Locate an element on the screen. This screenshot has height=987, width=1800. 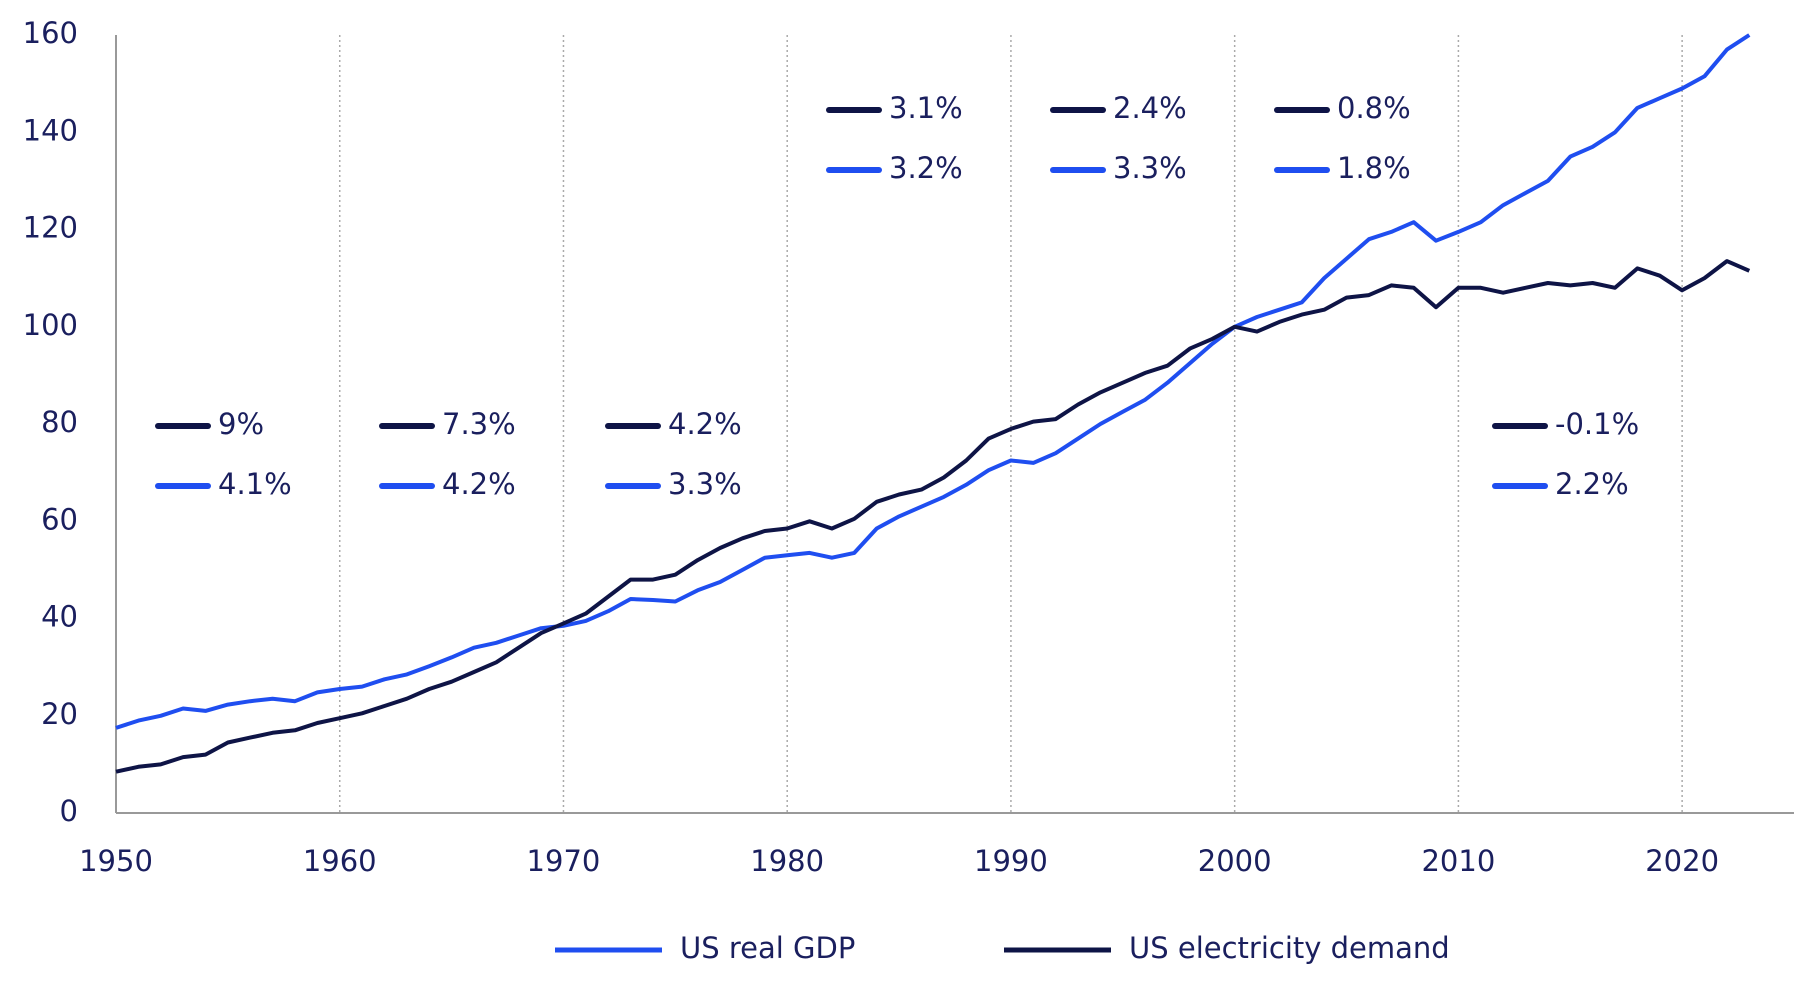
x-tick-label: 1990 is located at coordinates (1011, 861).